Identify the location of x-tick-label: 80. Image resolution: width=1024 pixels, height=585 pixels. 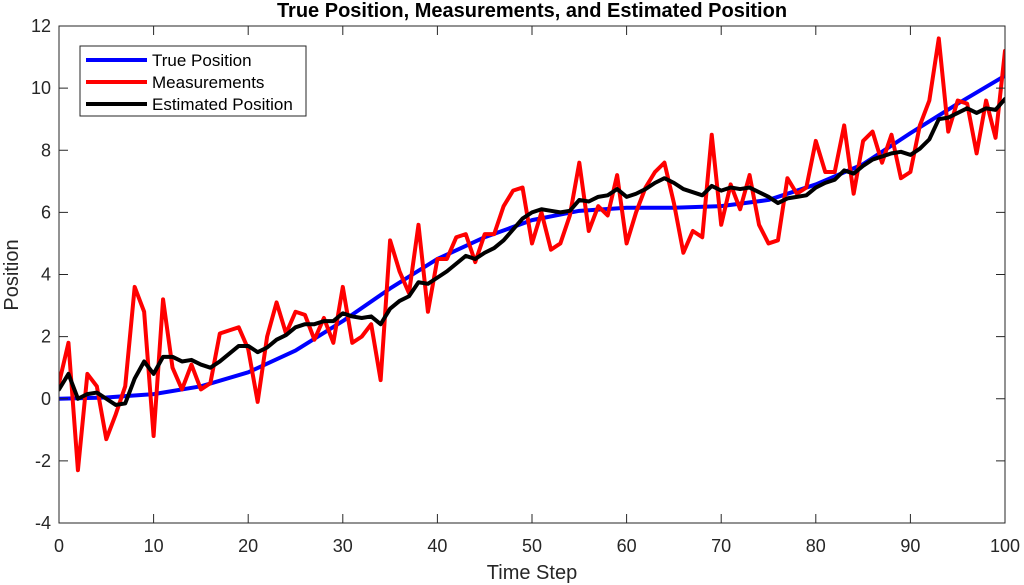
(816, 546).